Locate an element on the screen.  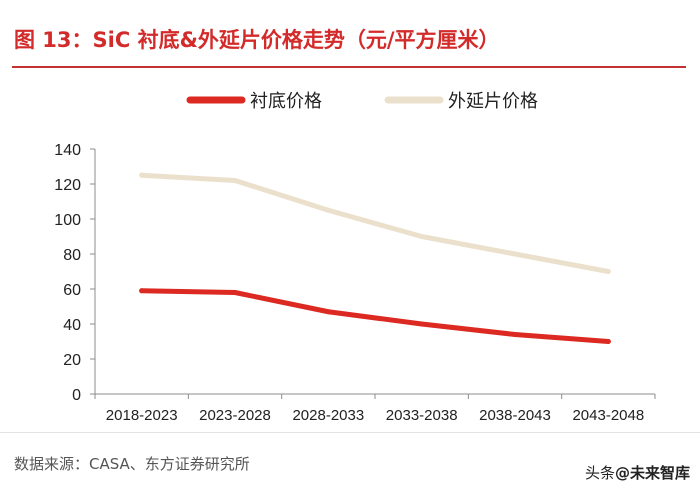
x-tick-label: 2033-2038 is located at coordinates (422, 415).